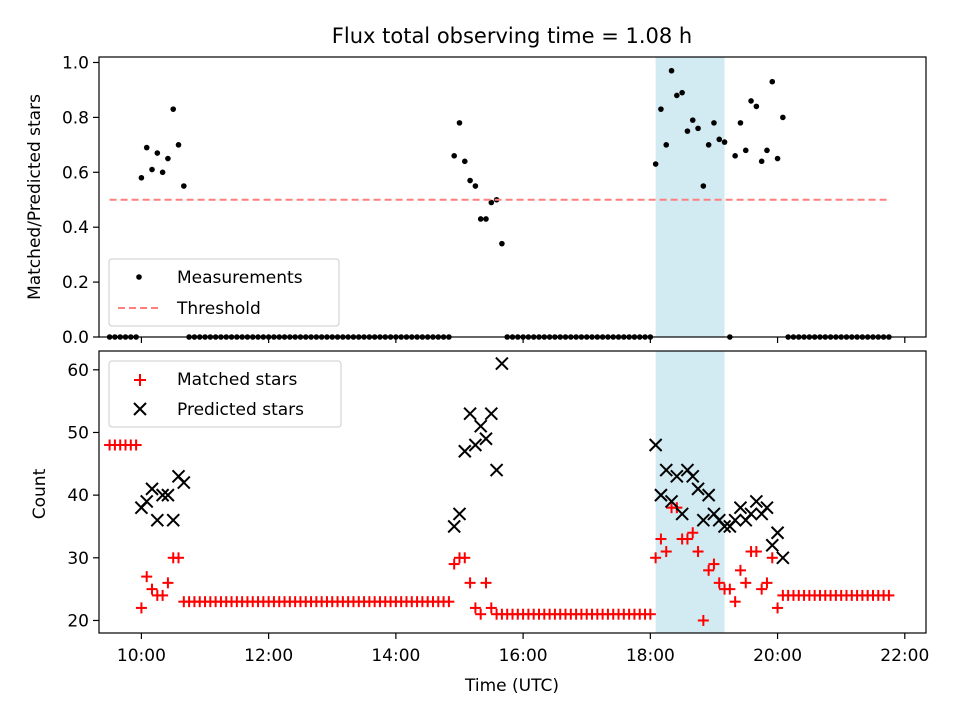 The image size is (960, 720). I want to click on bottom-legend: Matched stars Predicted stars, so click(225, 394).